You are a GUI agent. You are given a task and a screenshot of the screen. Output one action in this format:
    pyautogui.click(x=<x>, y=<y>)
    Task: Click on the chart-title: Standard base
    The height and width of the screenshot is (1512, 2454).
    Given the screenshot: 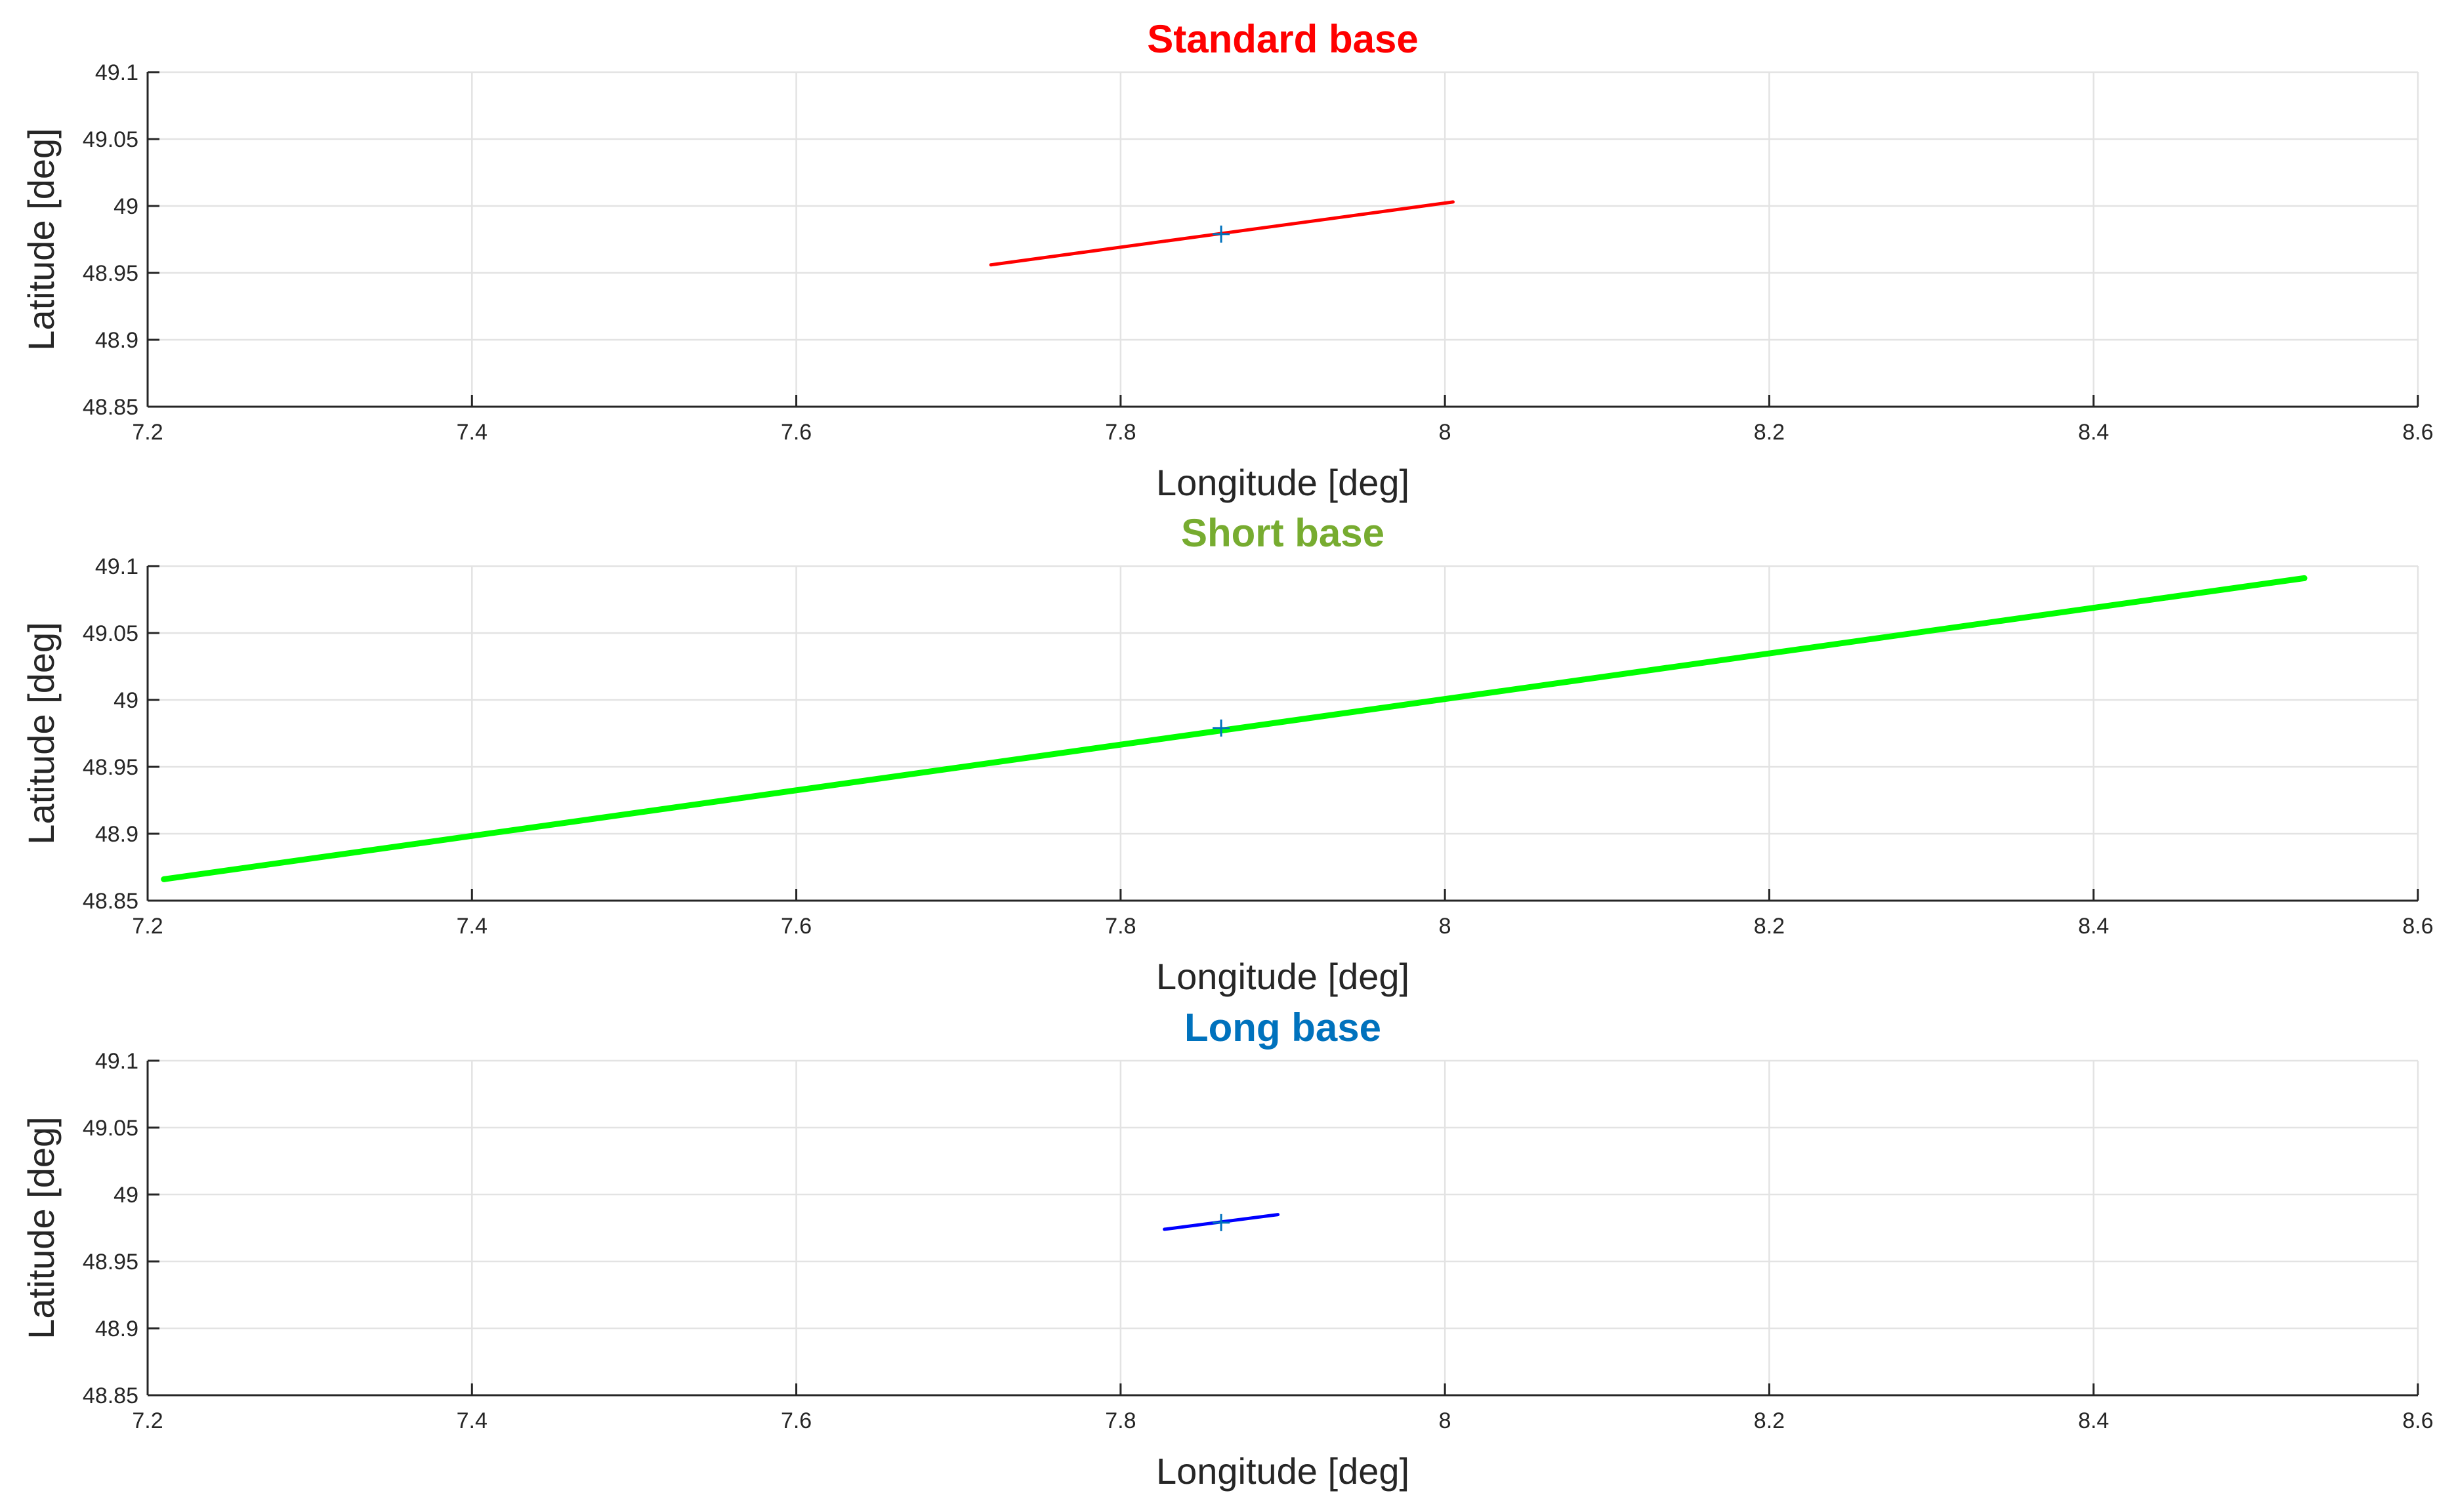 What is the action you would take?
    pyautogui.click(x=1282, y=39)
    